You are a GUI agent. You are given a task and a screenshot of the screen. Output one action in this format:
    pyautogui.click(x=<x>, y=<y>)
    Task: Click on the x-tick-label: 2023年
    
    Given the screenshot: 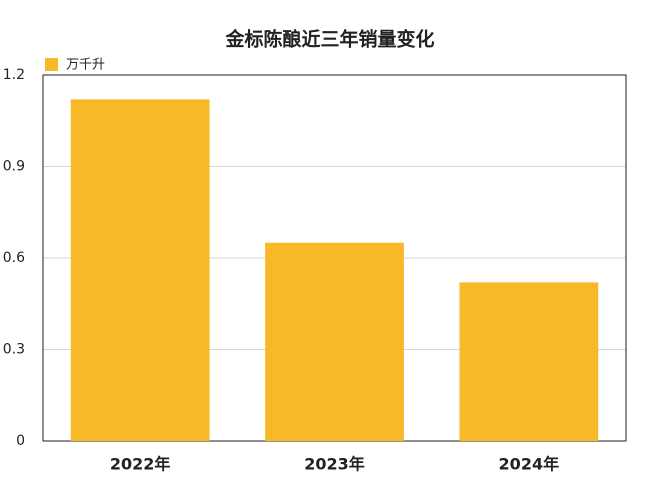 What is the action you would take?
    pyautogui.click(x=334, y=464)
    